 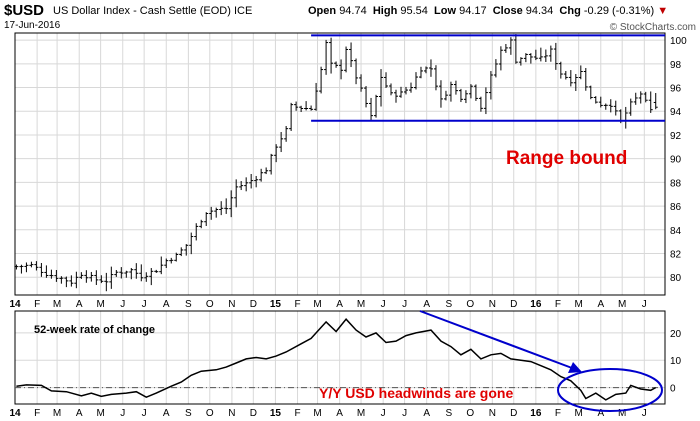 I want to click on main-y-tick-label: 84, so click(x=676, y=231).